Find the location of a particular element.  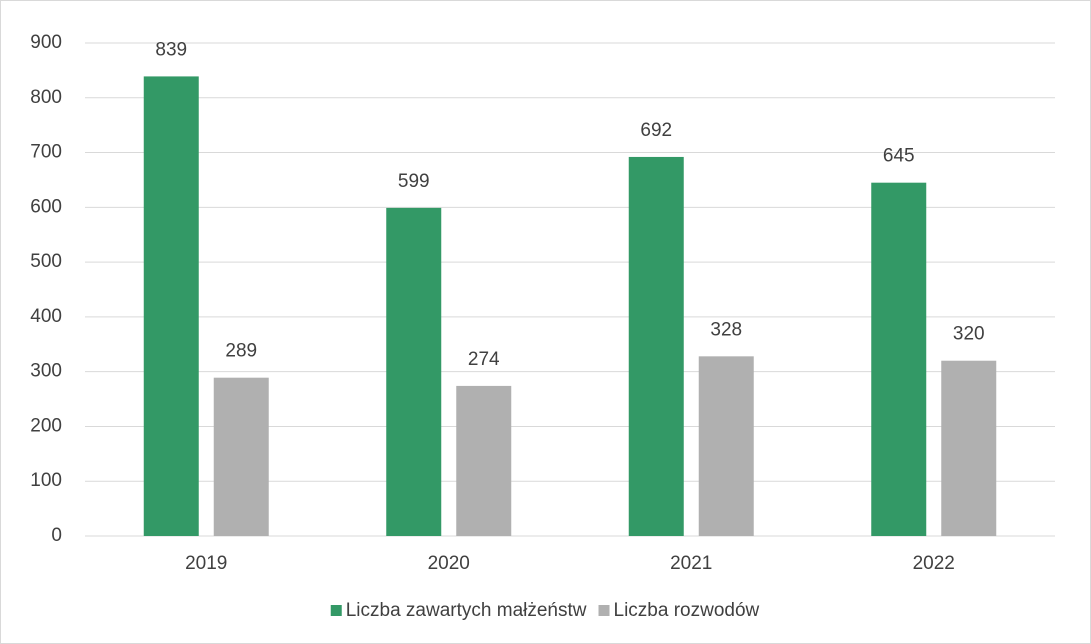

x-tick-label: 2022 is located at coordinates (934, 563).